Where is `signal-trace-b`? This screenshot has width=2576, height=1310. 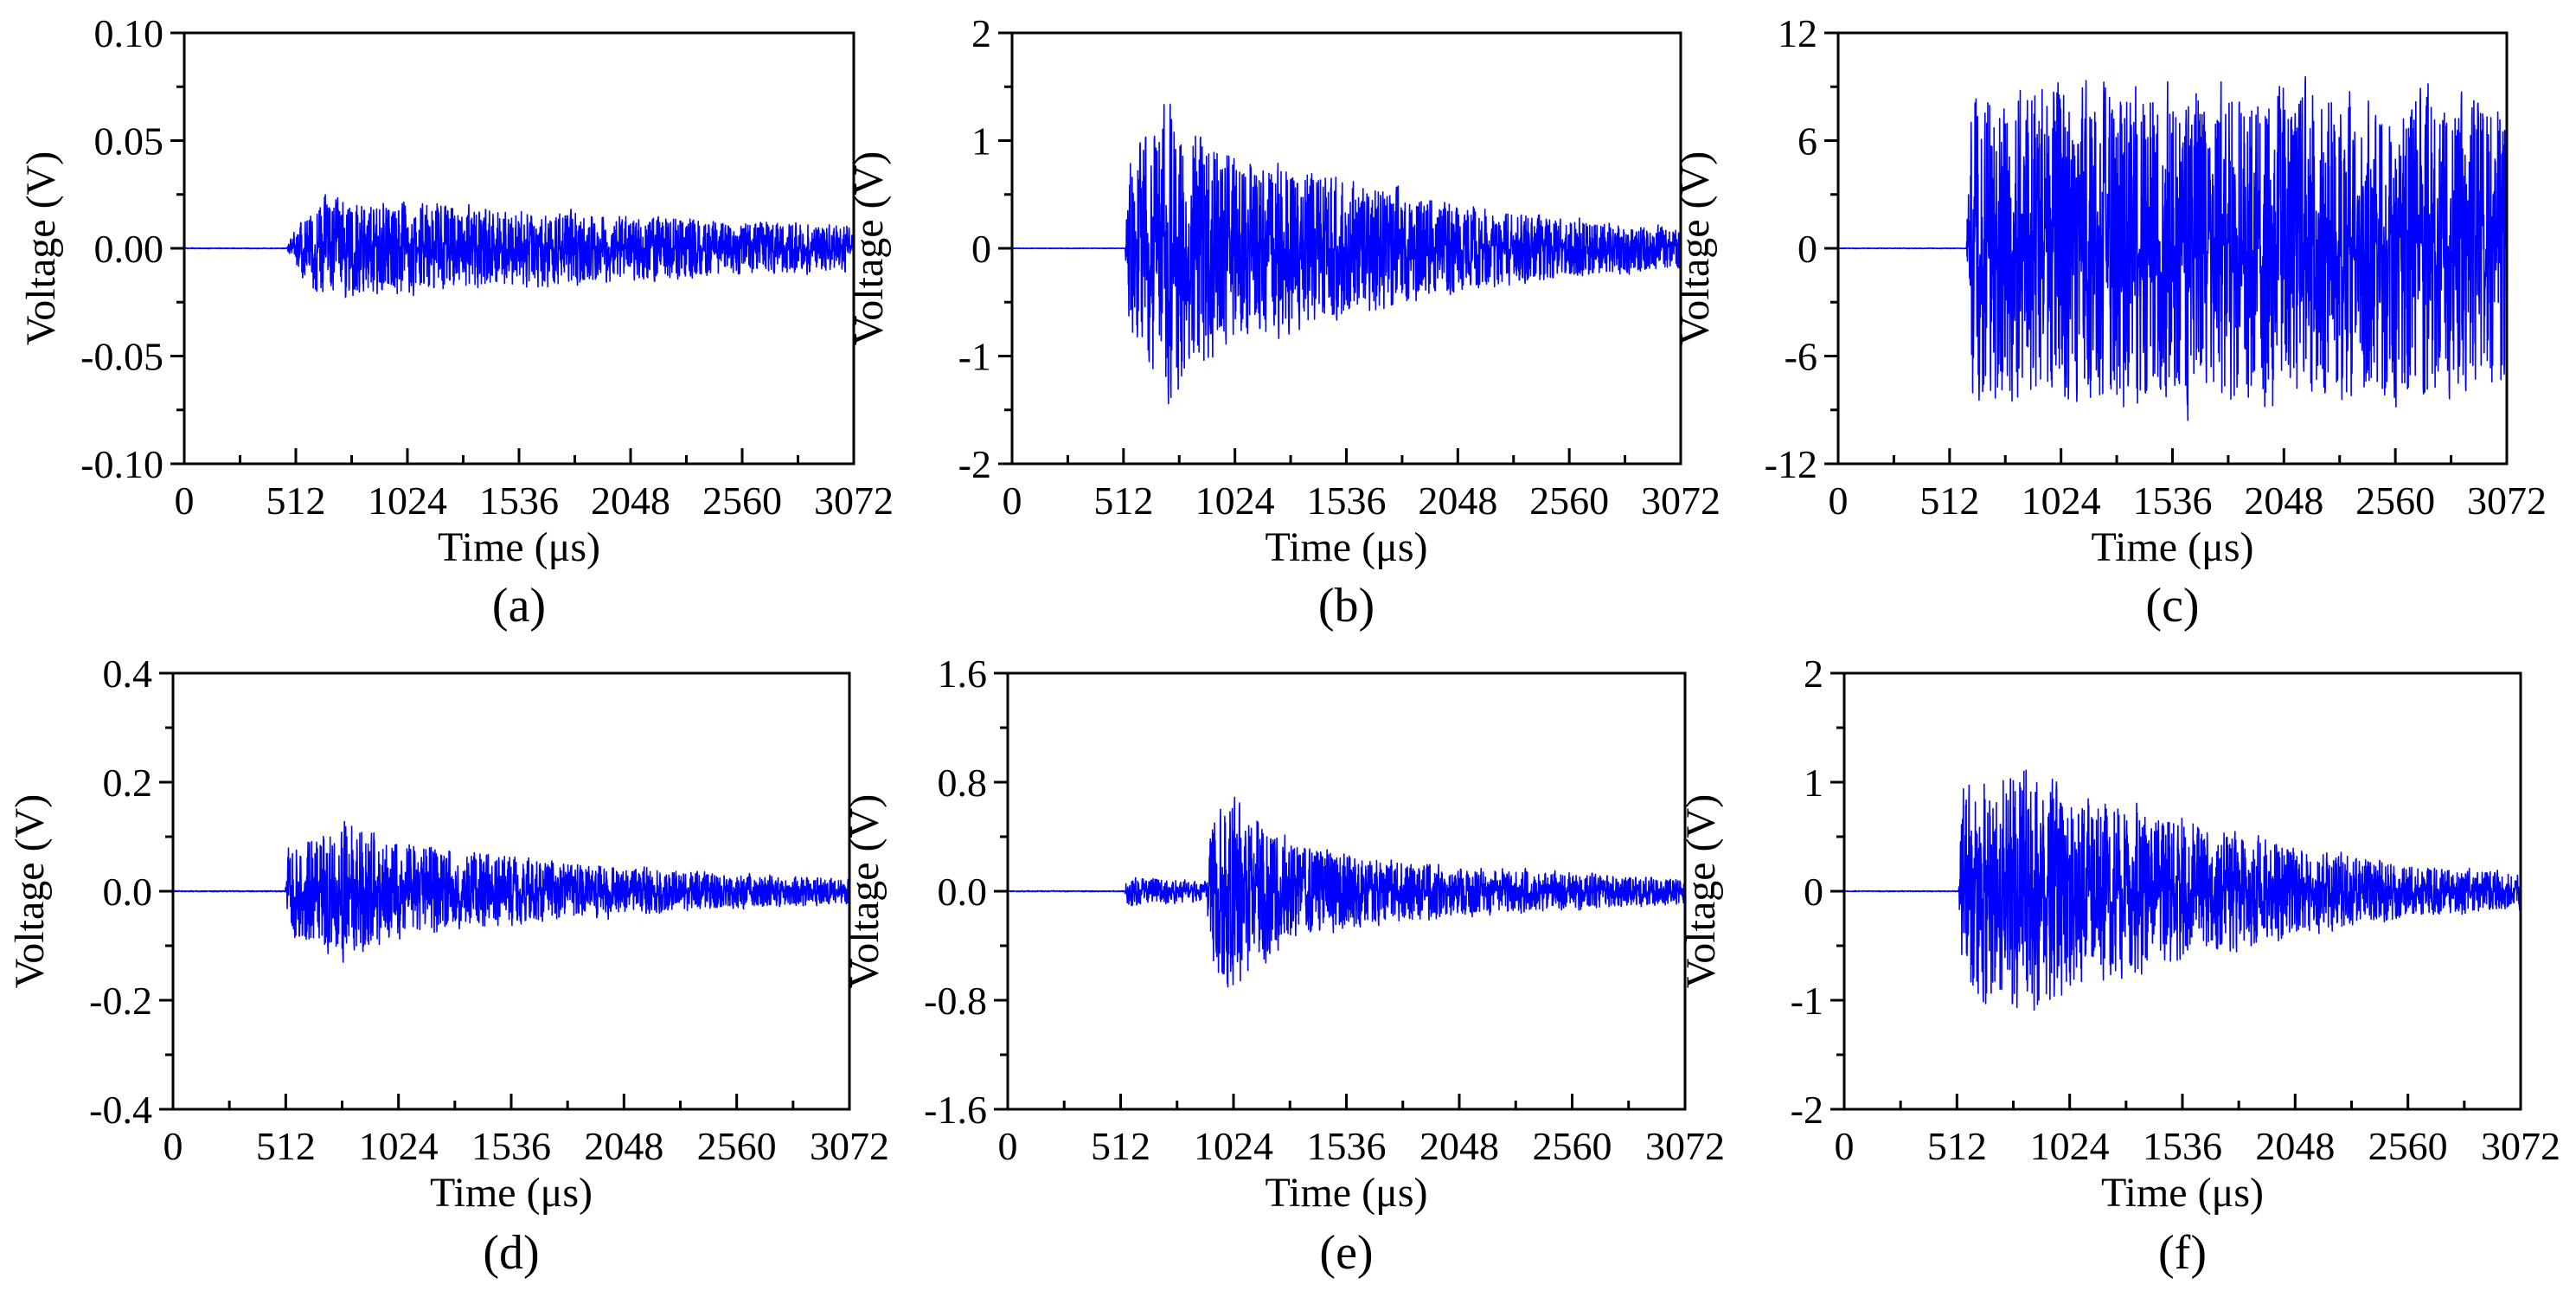
signal-trace-b is located at coordinates (1346, 253).